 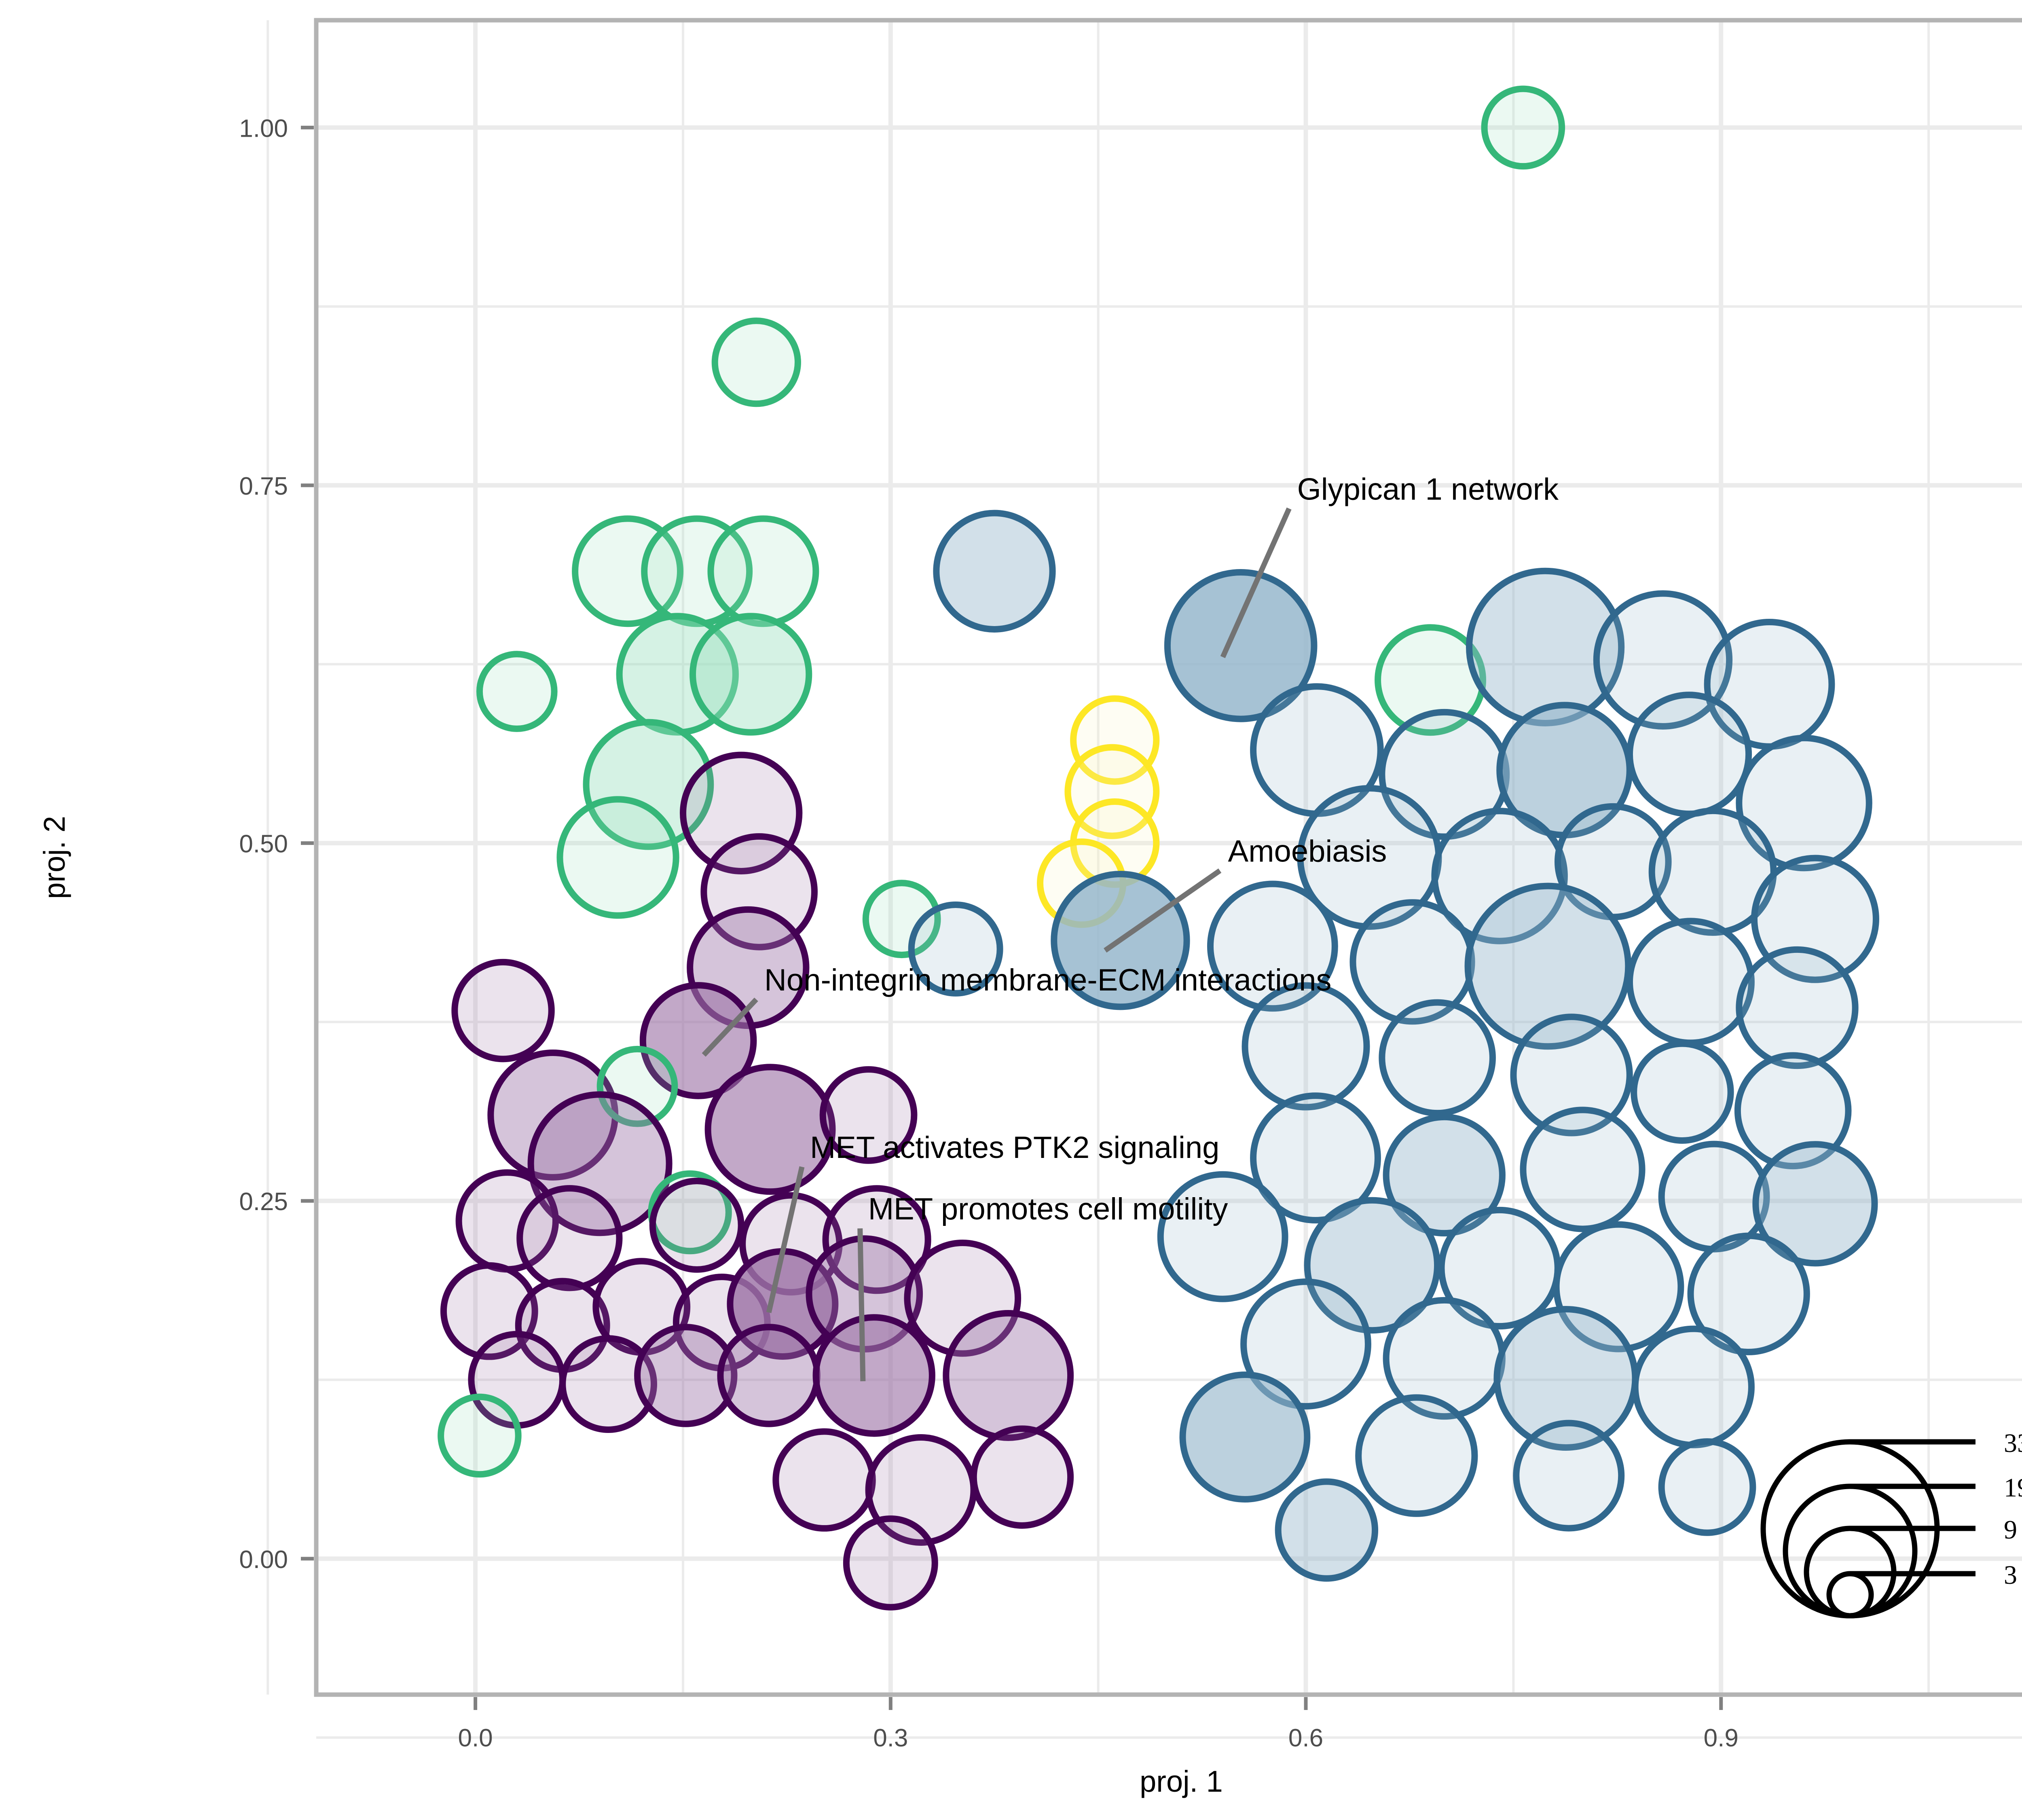 I want to click on x-tick-label: 0.3, so click(x=890, y=1738).